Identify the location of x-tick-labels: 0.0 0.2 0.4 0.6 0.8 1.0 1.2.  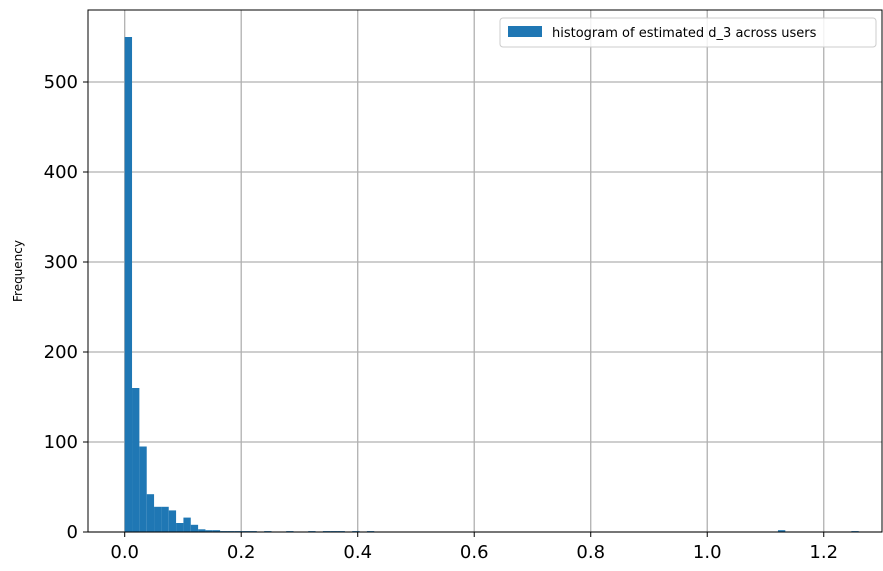
(474, 552).